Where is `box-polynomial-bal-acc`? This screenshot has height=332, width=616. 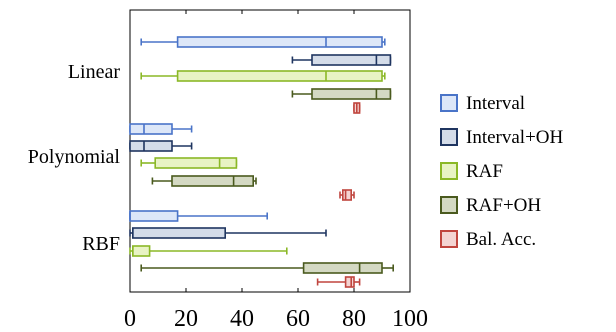
box-polynomial-bal-acc is located at coordinates (347, 195).